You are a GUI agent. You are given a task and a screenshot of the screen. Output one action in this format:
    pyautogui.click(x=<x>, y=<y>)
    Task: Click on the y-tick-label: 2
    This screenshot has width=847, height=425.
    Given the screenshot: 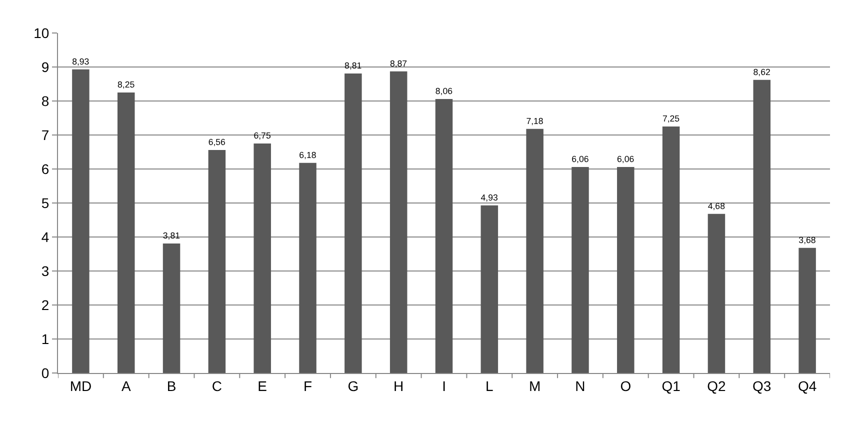 What is the action you would take?
    pyautogui.click(x=45, y=304)
    